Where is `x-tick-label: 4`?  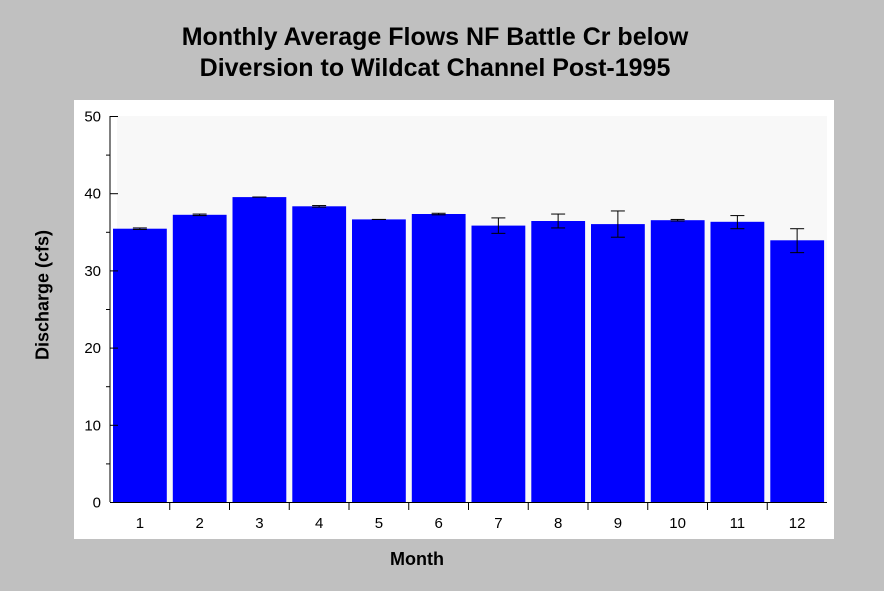
x-tick-label: 4 is located at coordinates (319, 523).